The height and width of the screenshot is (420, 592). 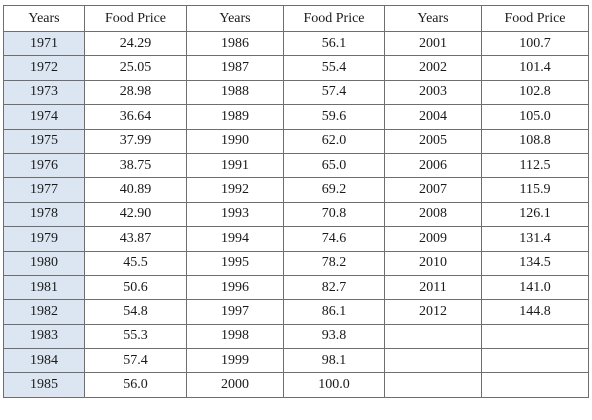 What do you see at coordinates (334, 287) in the screenshot?
I see `food-price-cell: 82.7` at bounding box center [334, 287].